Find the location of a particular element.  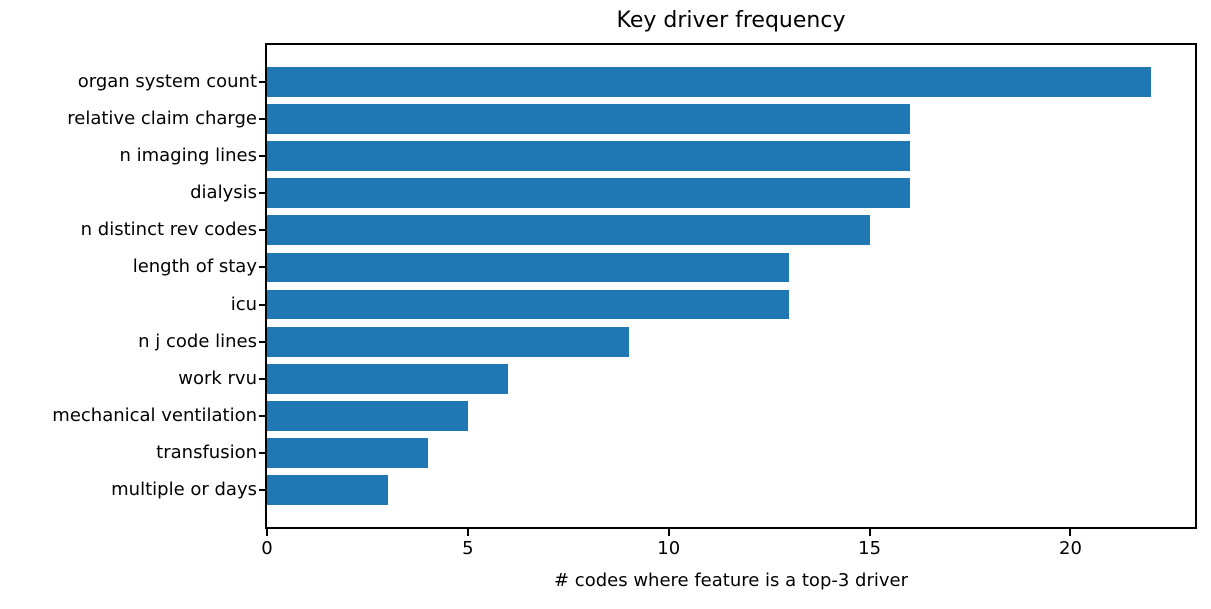

x-axis-label: # codes where feature is a top-3 driver is located at coordinates (731, 580).